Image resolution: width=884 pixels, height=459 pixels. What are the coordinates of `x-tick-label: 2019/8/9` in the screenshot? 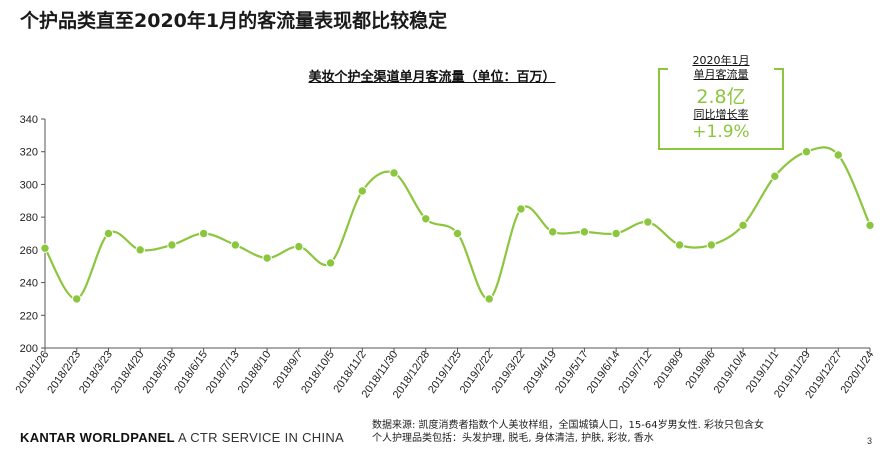 It's located at (669, 370).